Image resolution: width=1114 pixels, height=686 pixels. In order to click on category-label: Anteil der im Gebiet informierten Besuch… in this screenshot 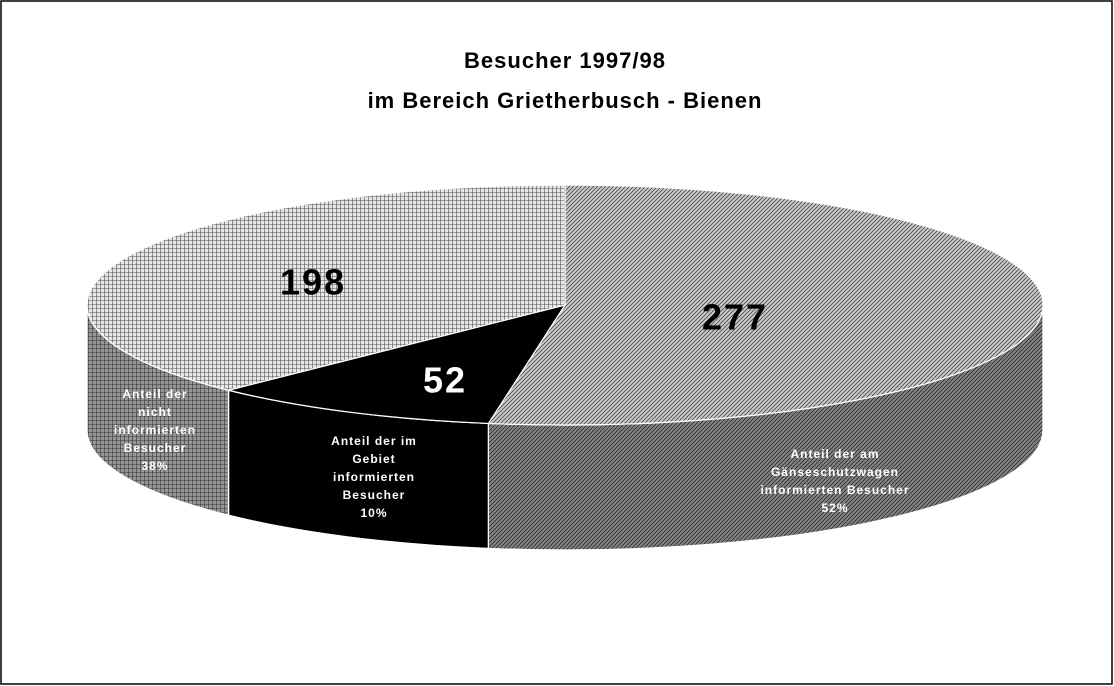, I will do `click(374, 477)`.